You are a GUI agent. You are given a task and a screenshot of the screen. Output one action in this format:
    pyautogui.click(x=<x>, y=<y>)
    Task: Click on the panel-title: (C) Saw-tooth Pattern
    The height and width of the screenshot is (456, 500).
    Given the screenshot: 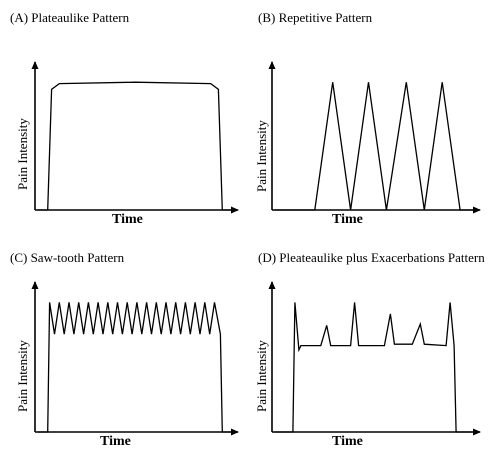 What is the action you would take?
    pyautogui.click(x=67, y=257)
    